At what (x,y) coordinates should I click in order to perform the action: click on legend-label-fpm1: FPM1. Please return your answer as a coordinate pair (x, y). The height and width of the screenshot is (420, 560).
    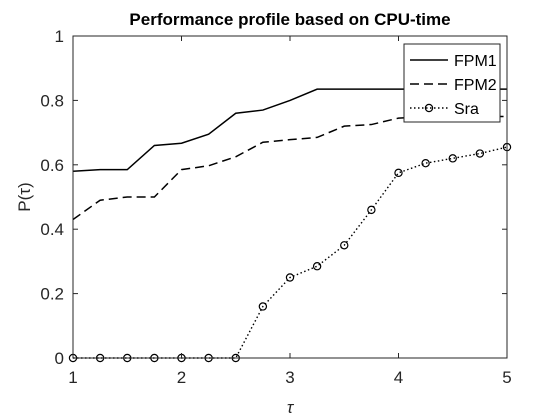
    Looking at the image, I should click on (475, 61).